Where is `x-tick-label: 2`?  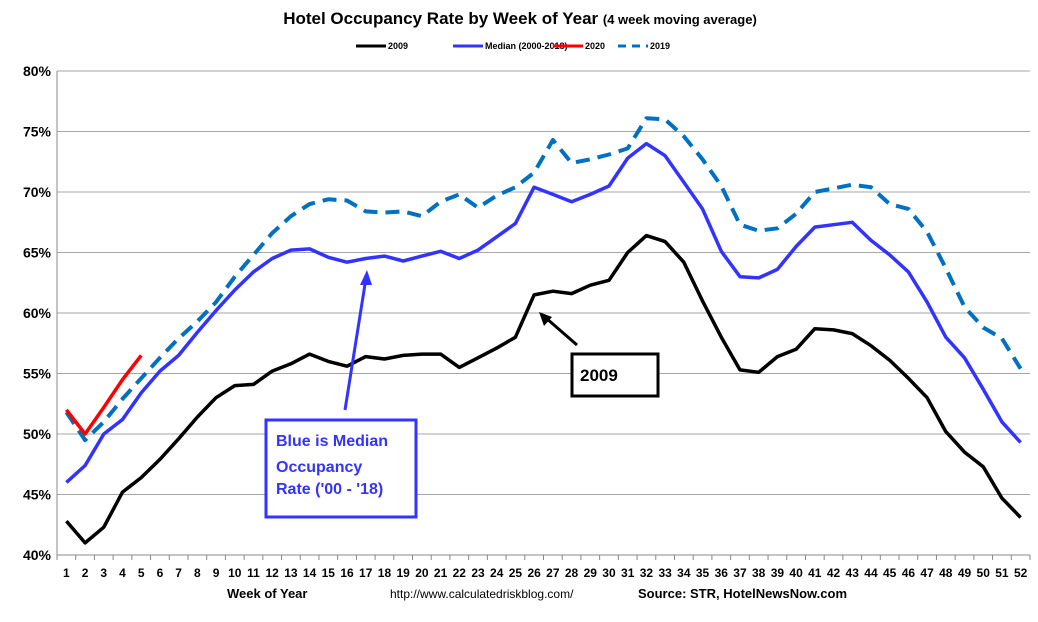
x-tick-label: 2 is located at coordinates (85, 573).